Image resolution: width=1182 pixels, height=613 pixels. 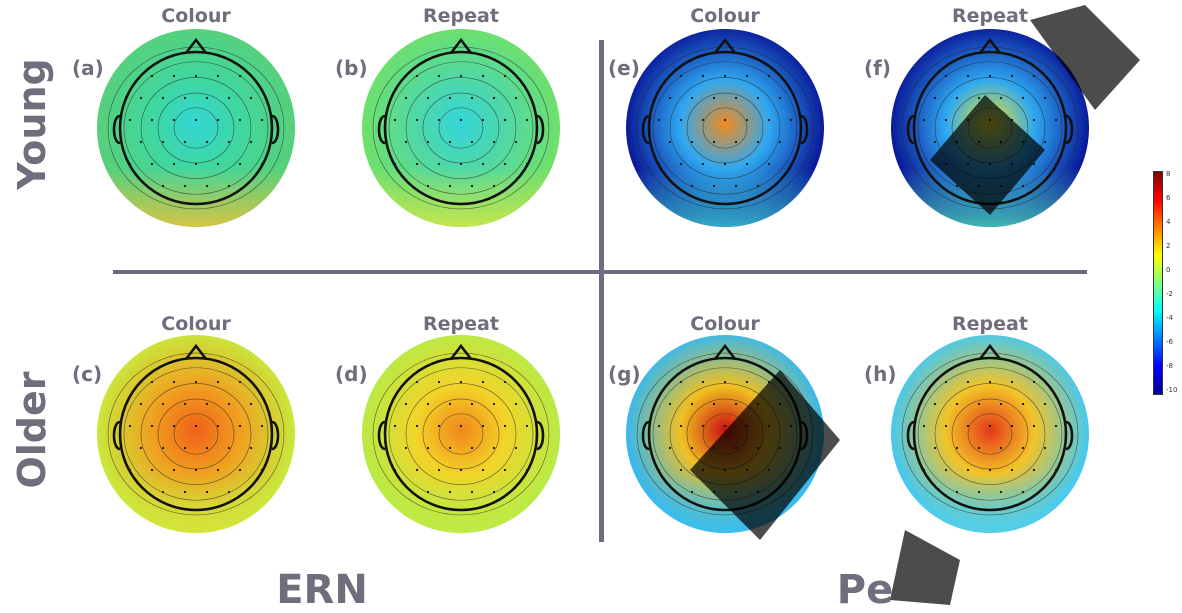 What do you see at coordinates (1168, 198) in the screenshot?
I see `colorbar-tick: 6` at bounding box center [1168, 198].